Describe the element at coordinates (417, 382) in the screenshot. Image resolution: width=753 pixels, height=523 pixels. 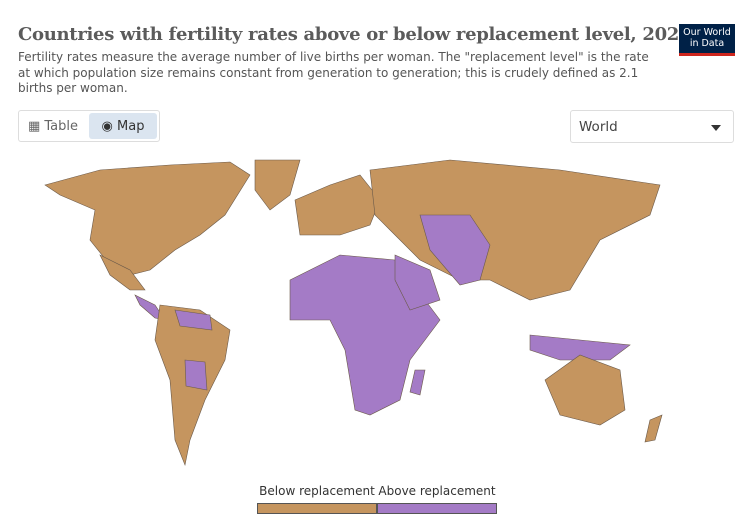
I see `madagascar` at that location.